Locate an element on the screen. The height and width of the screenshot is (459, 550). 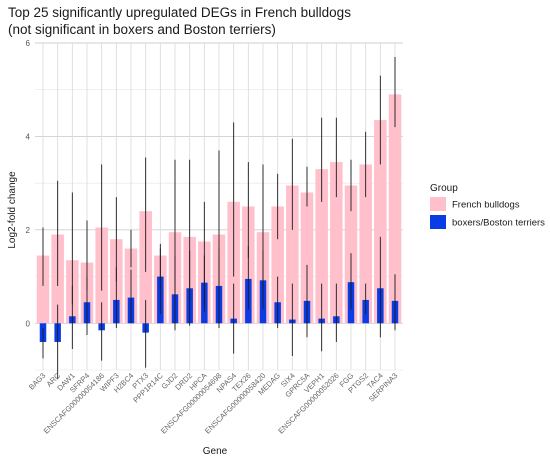
legend-item-boxers-boston-swatch is located at coordinates (438, 222).